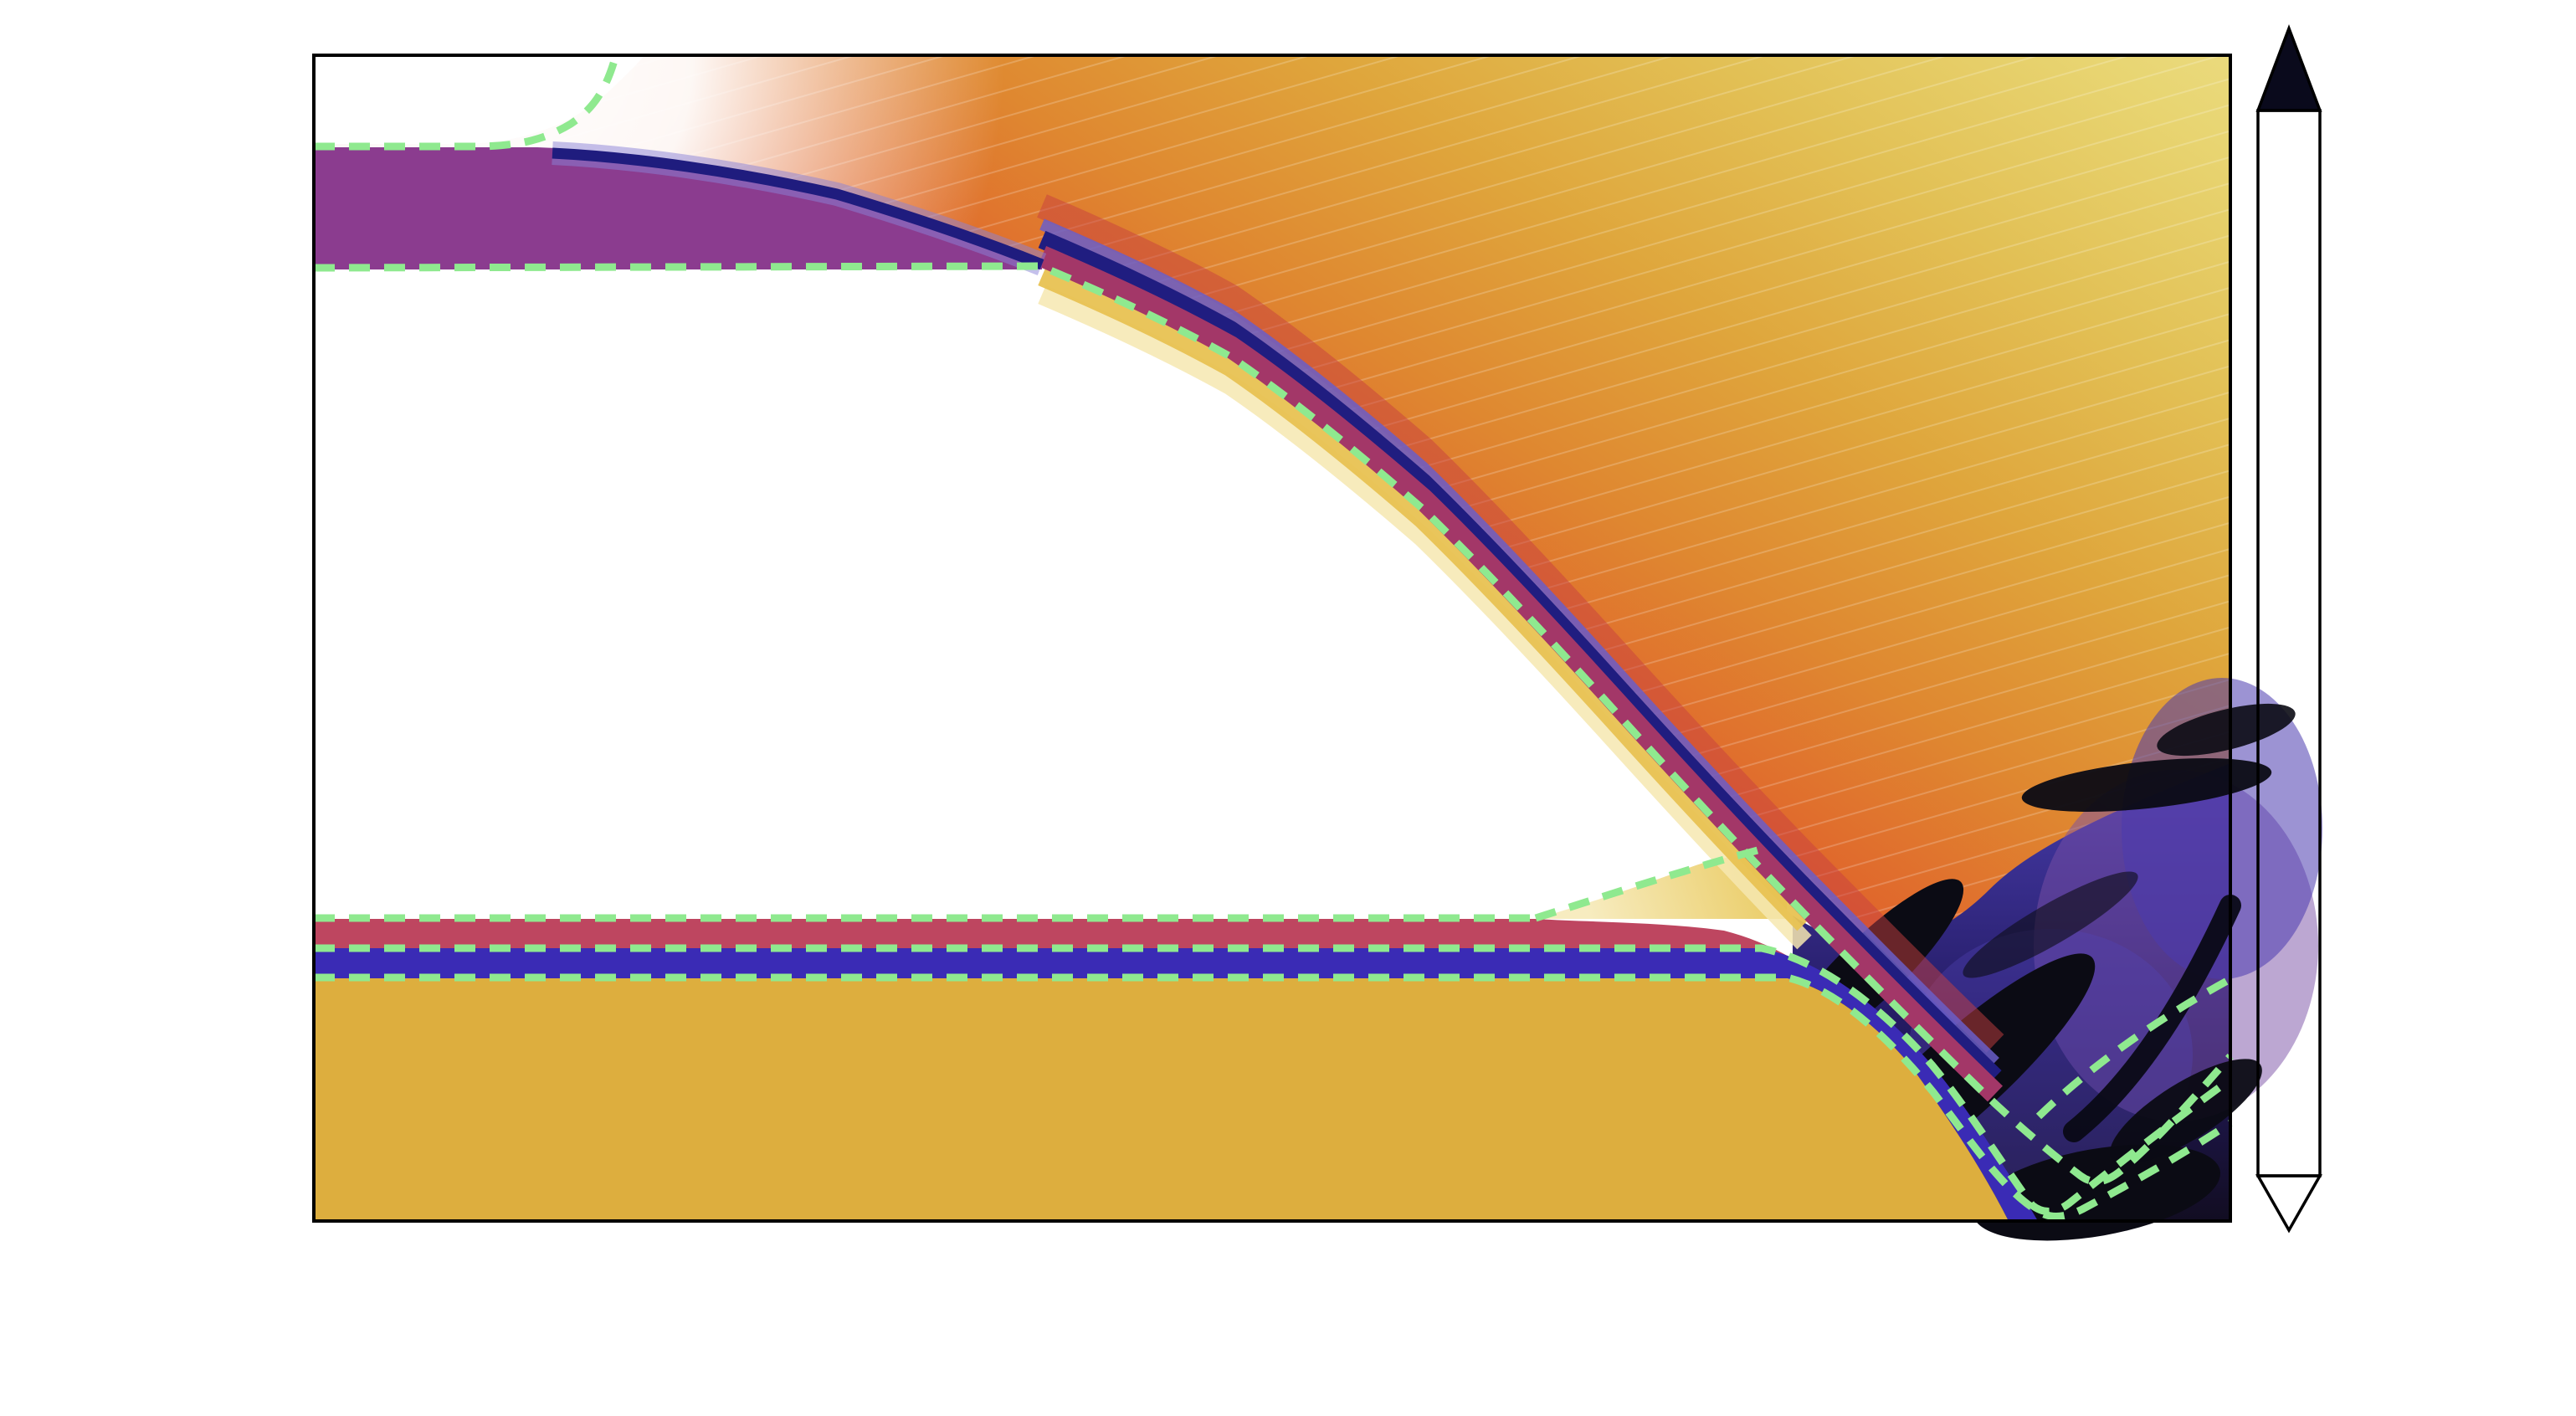 This screenshot has height=1416, width=2576. Describe the element at coordinates (2289, 1204) in the screenshot. I see `colorbar-extend-min` at that location.